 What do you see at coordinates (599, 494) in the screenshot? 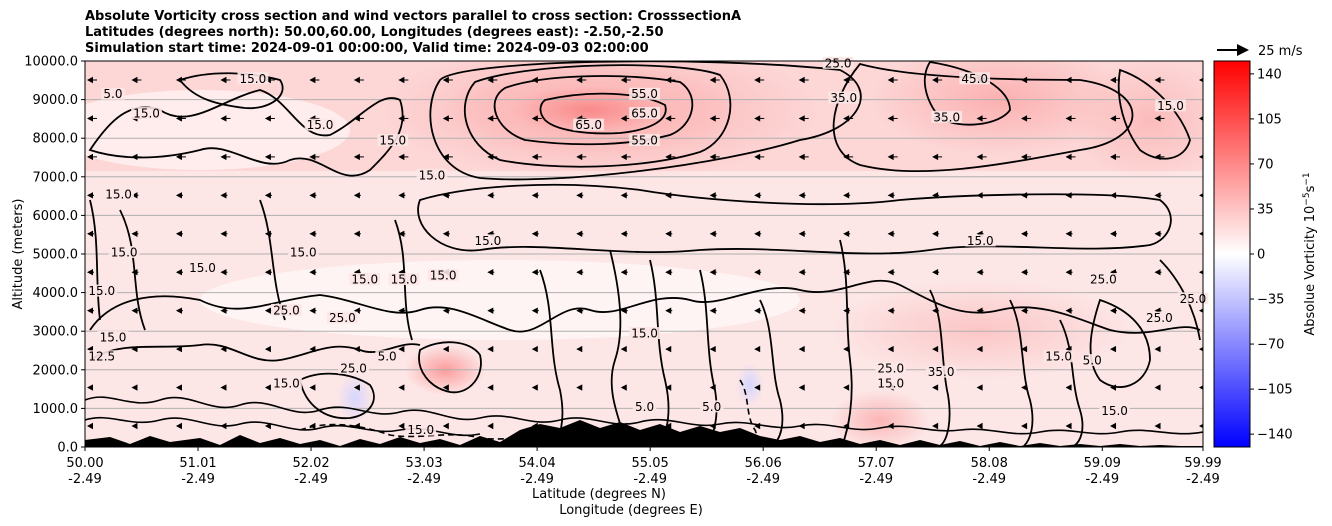
I see `x-axis-label-lat: Latitude (degrees N)` at bounding box center [599, 494].